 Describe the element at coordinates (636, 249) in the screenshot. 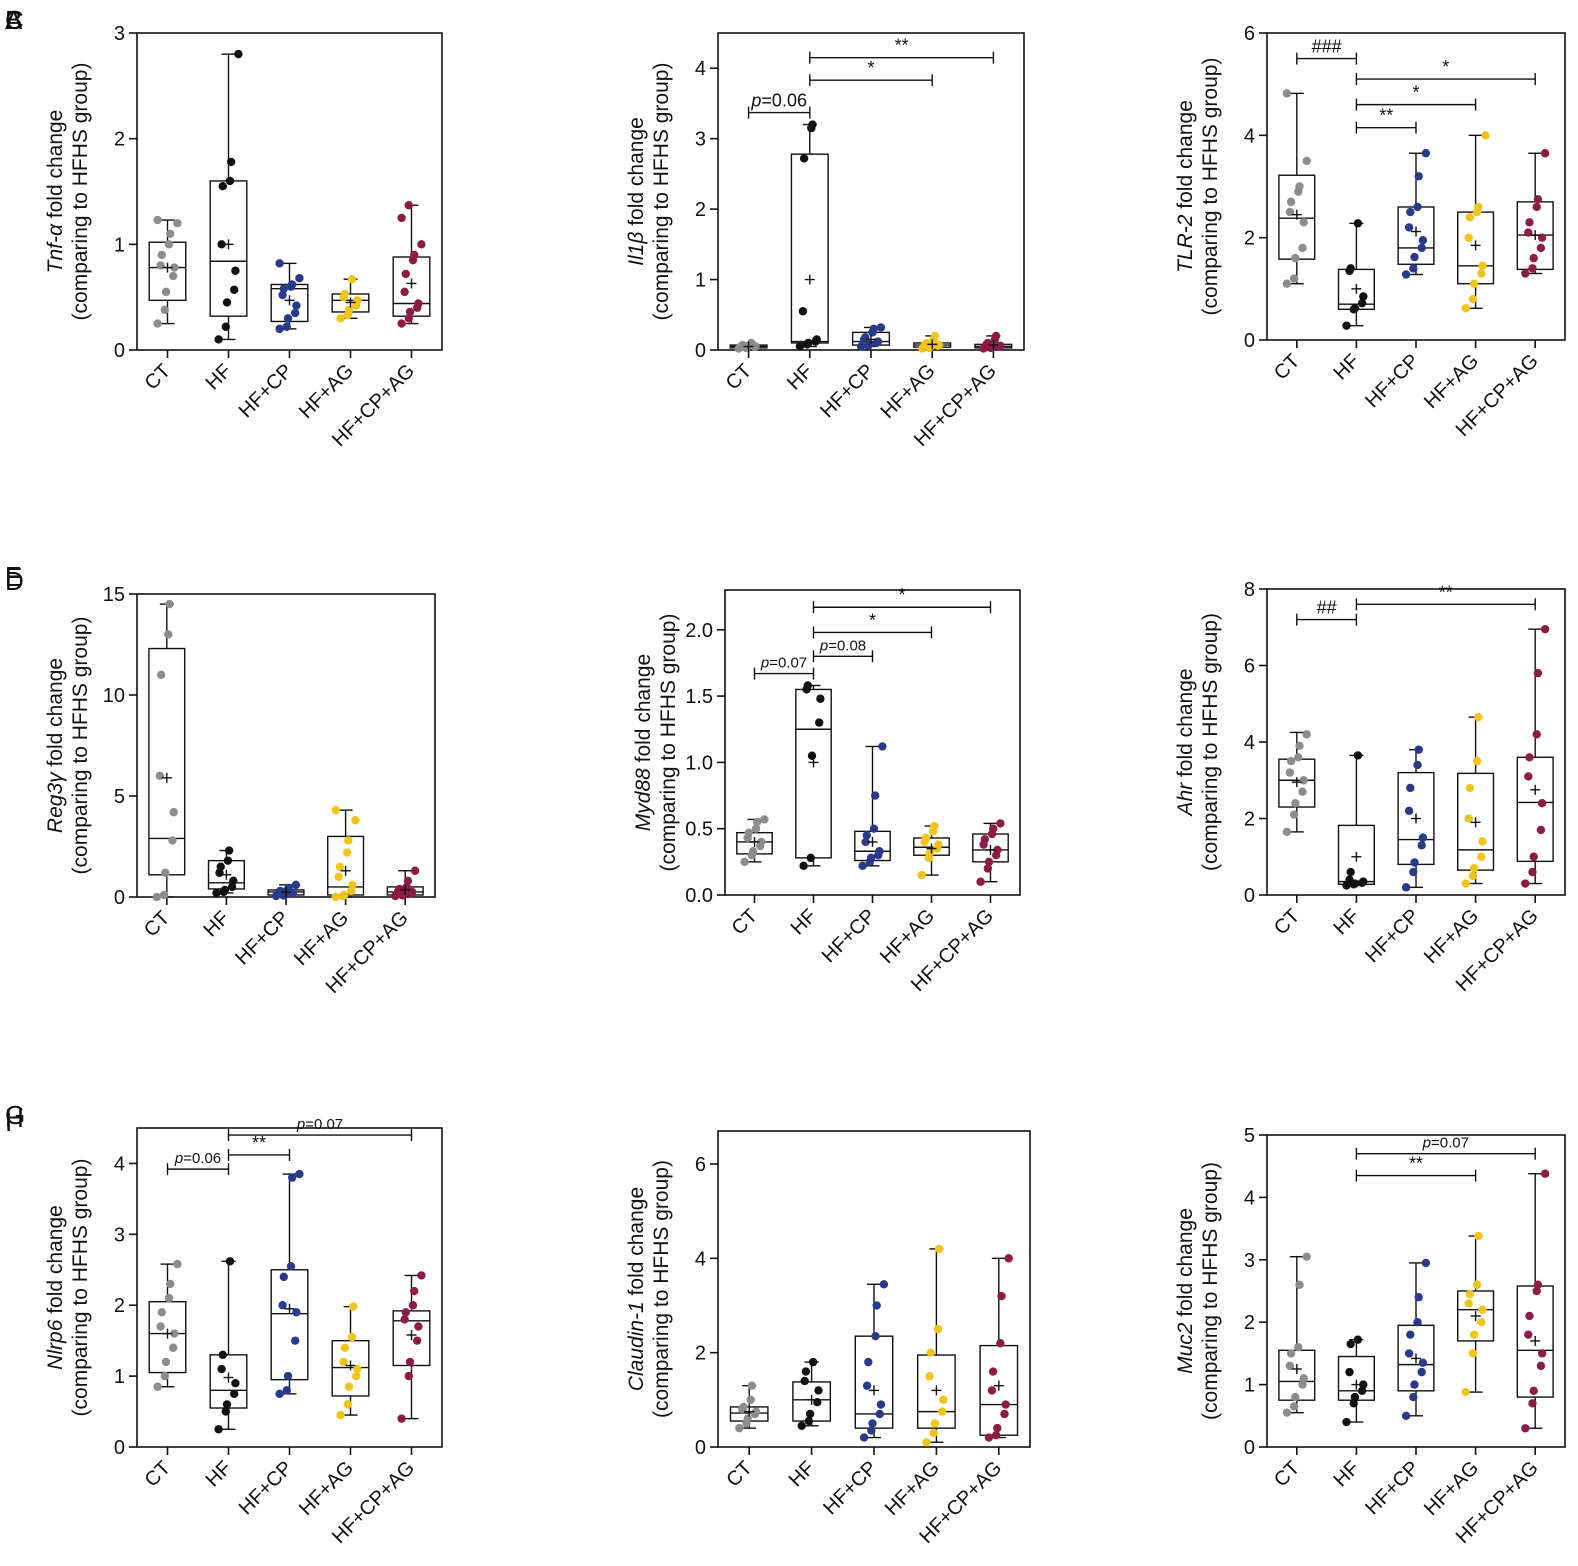

I see `y-axis-gene: Il1β` at that location.